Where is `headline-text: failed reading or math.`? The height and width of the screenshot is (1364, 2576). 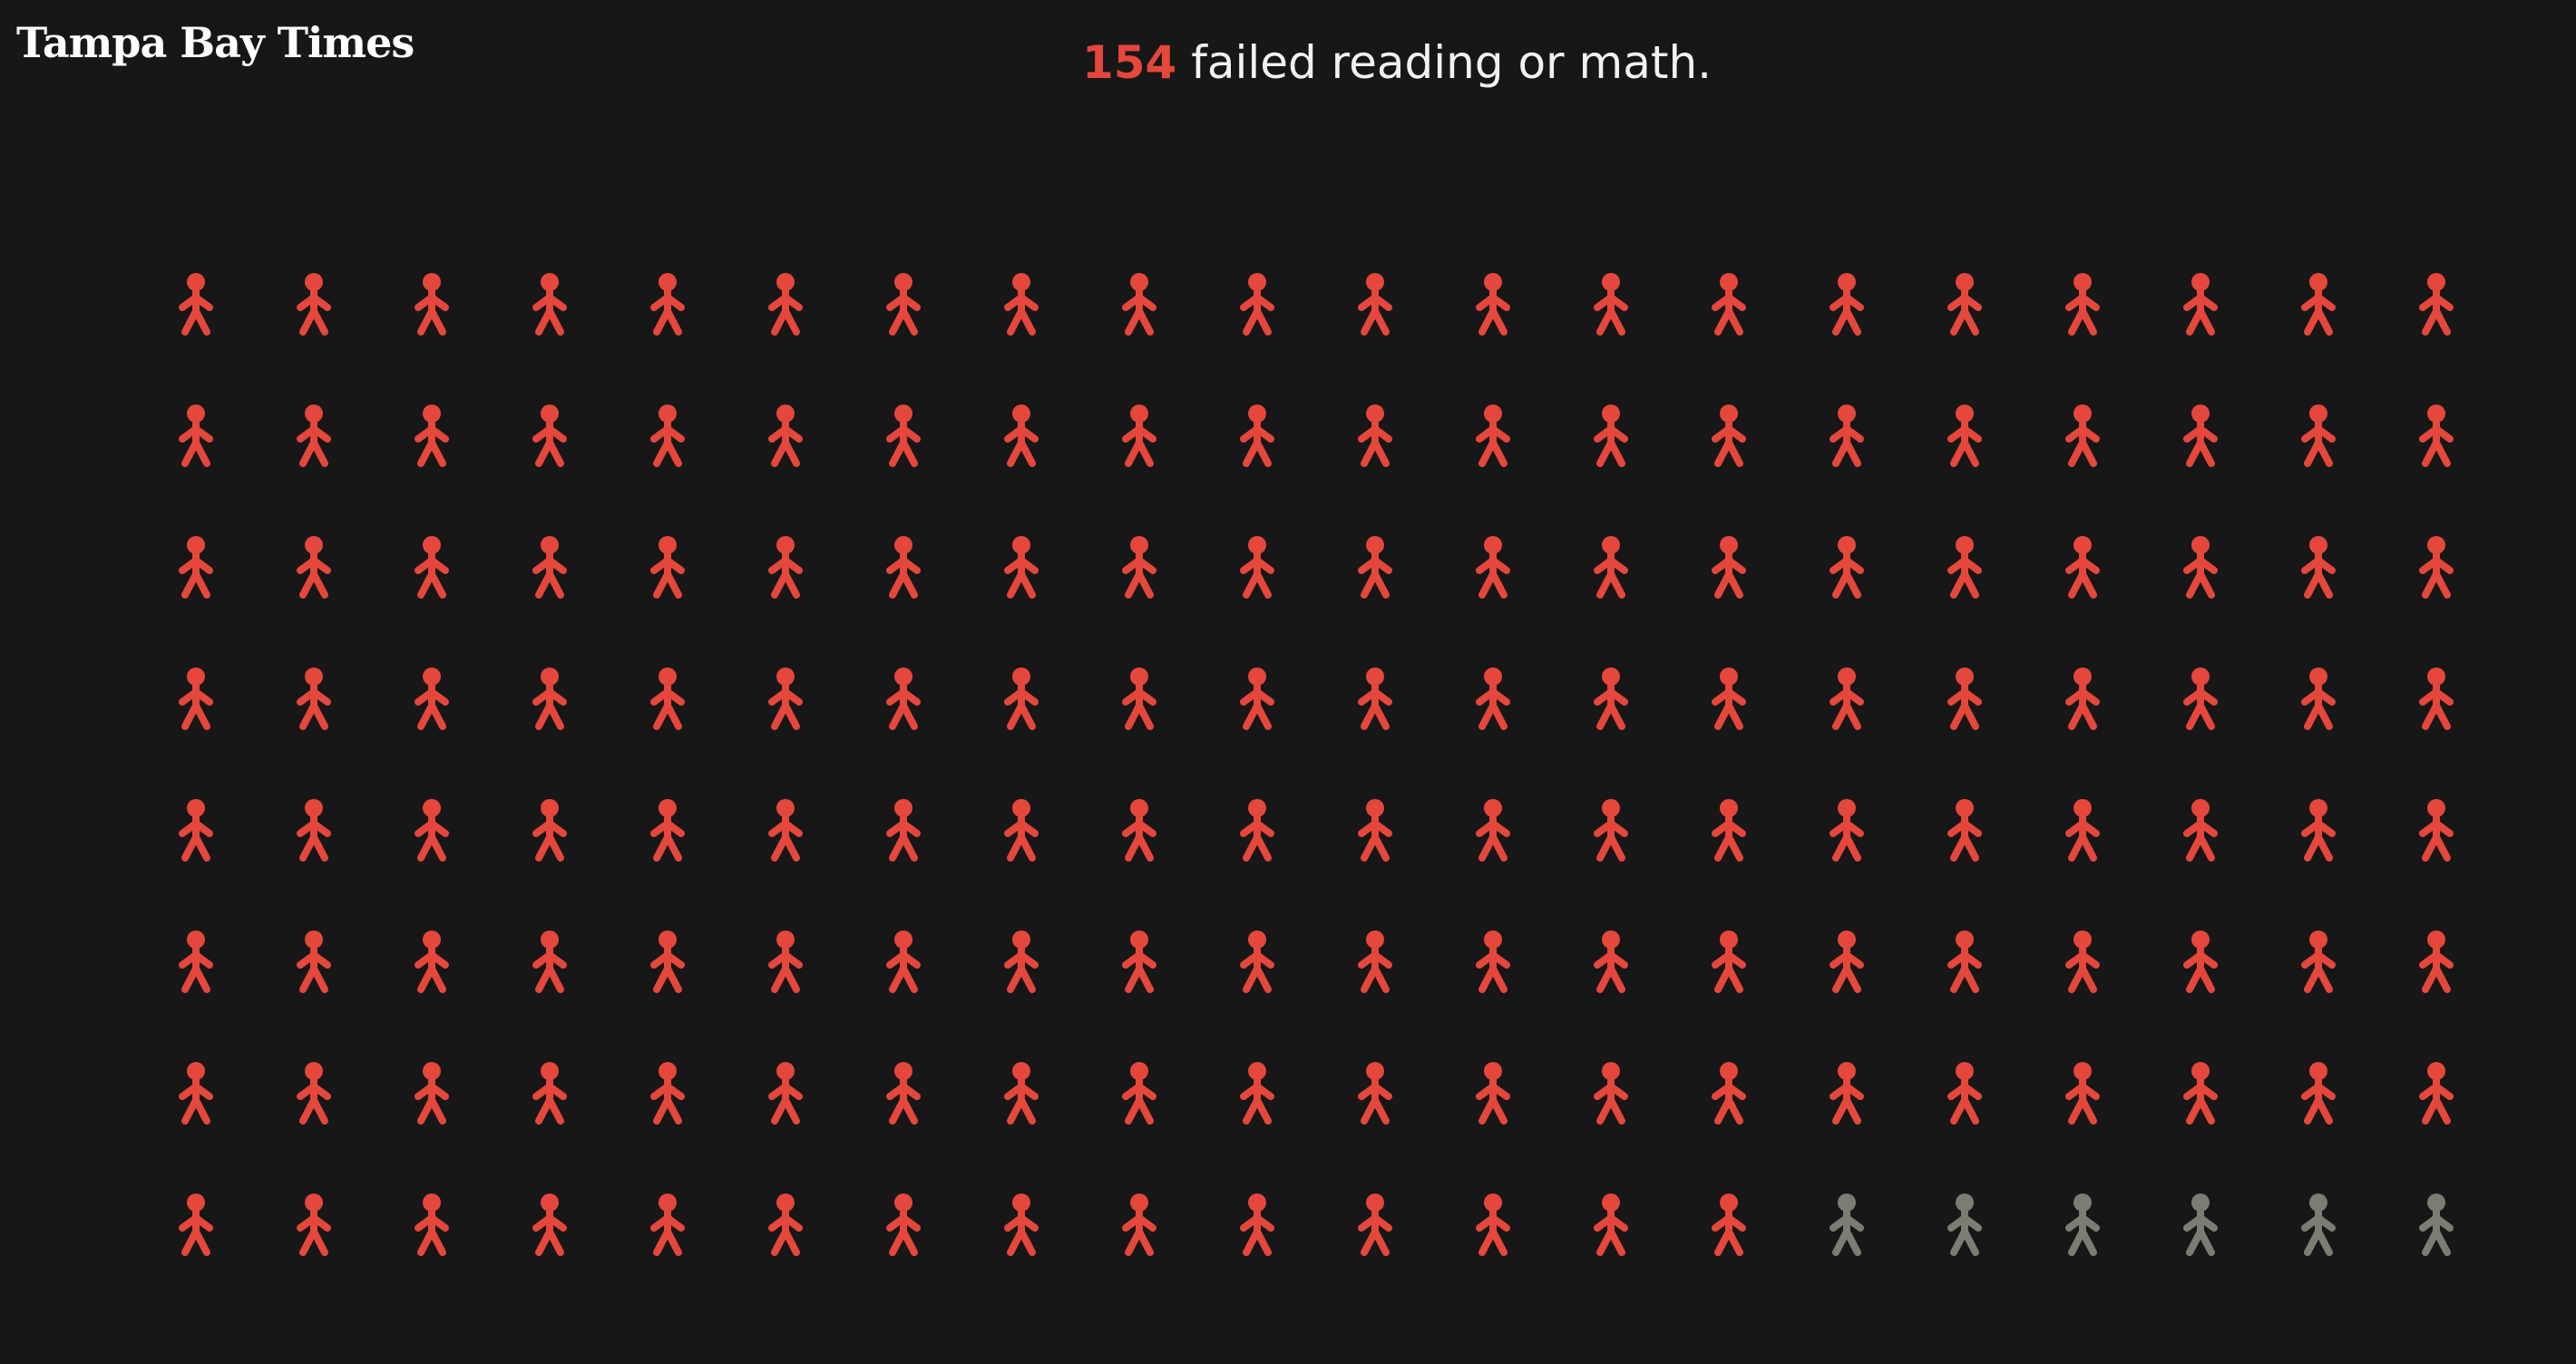
headline-text: failed reading or math. is located at coordinates (1451, 62).